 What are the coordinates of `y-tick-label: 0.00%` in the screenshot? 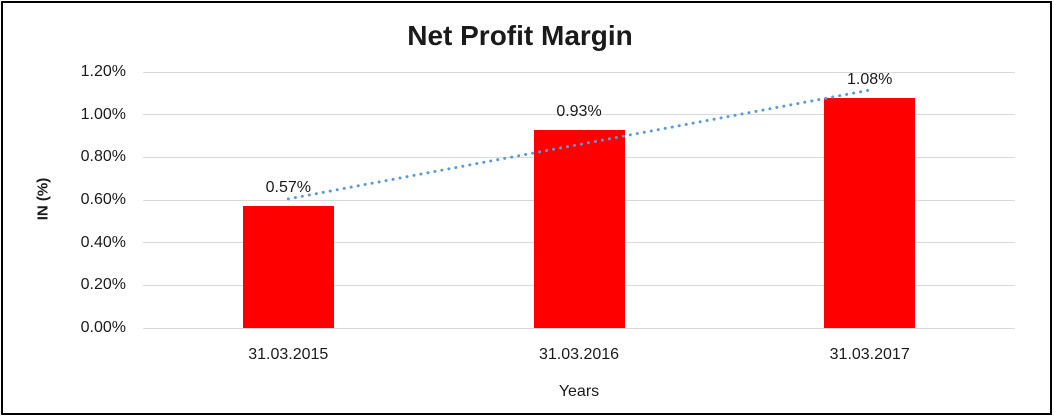 It's located at (103, 327).